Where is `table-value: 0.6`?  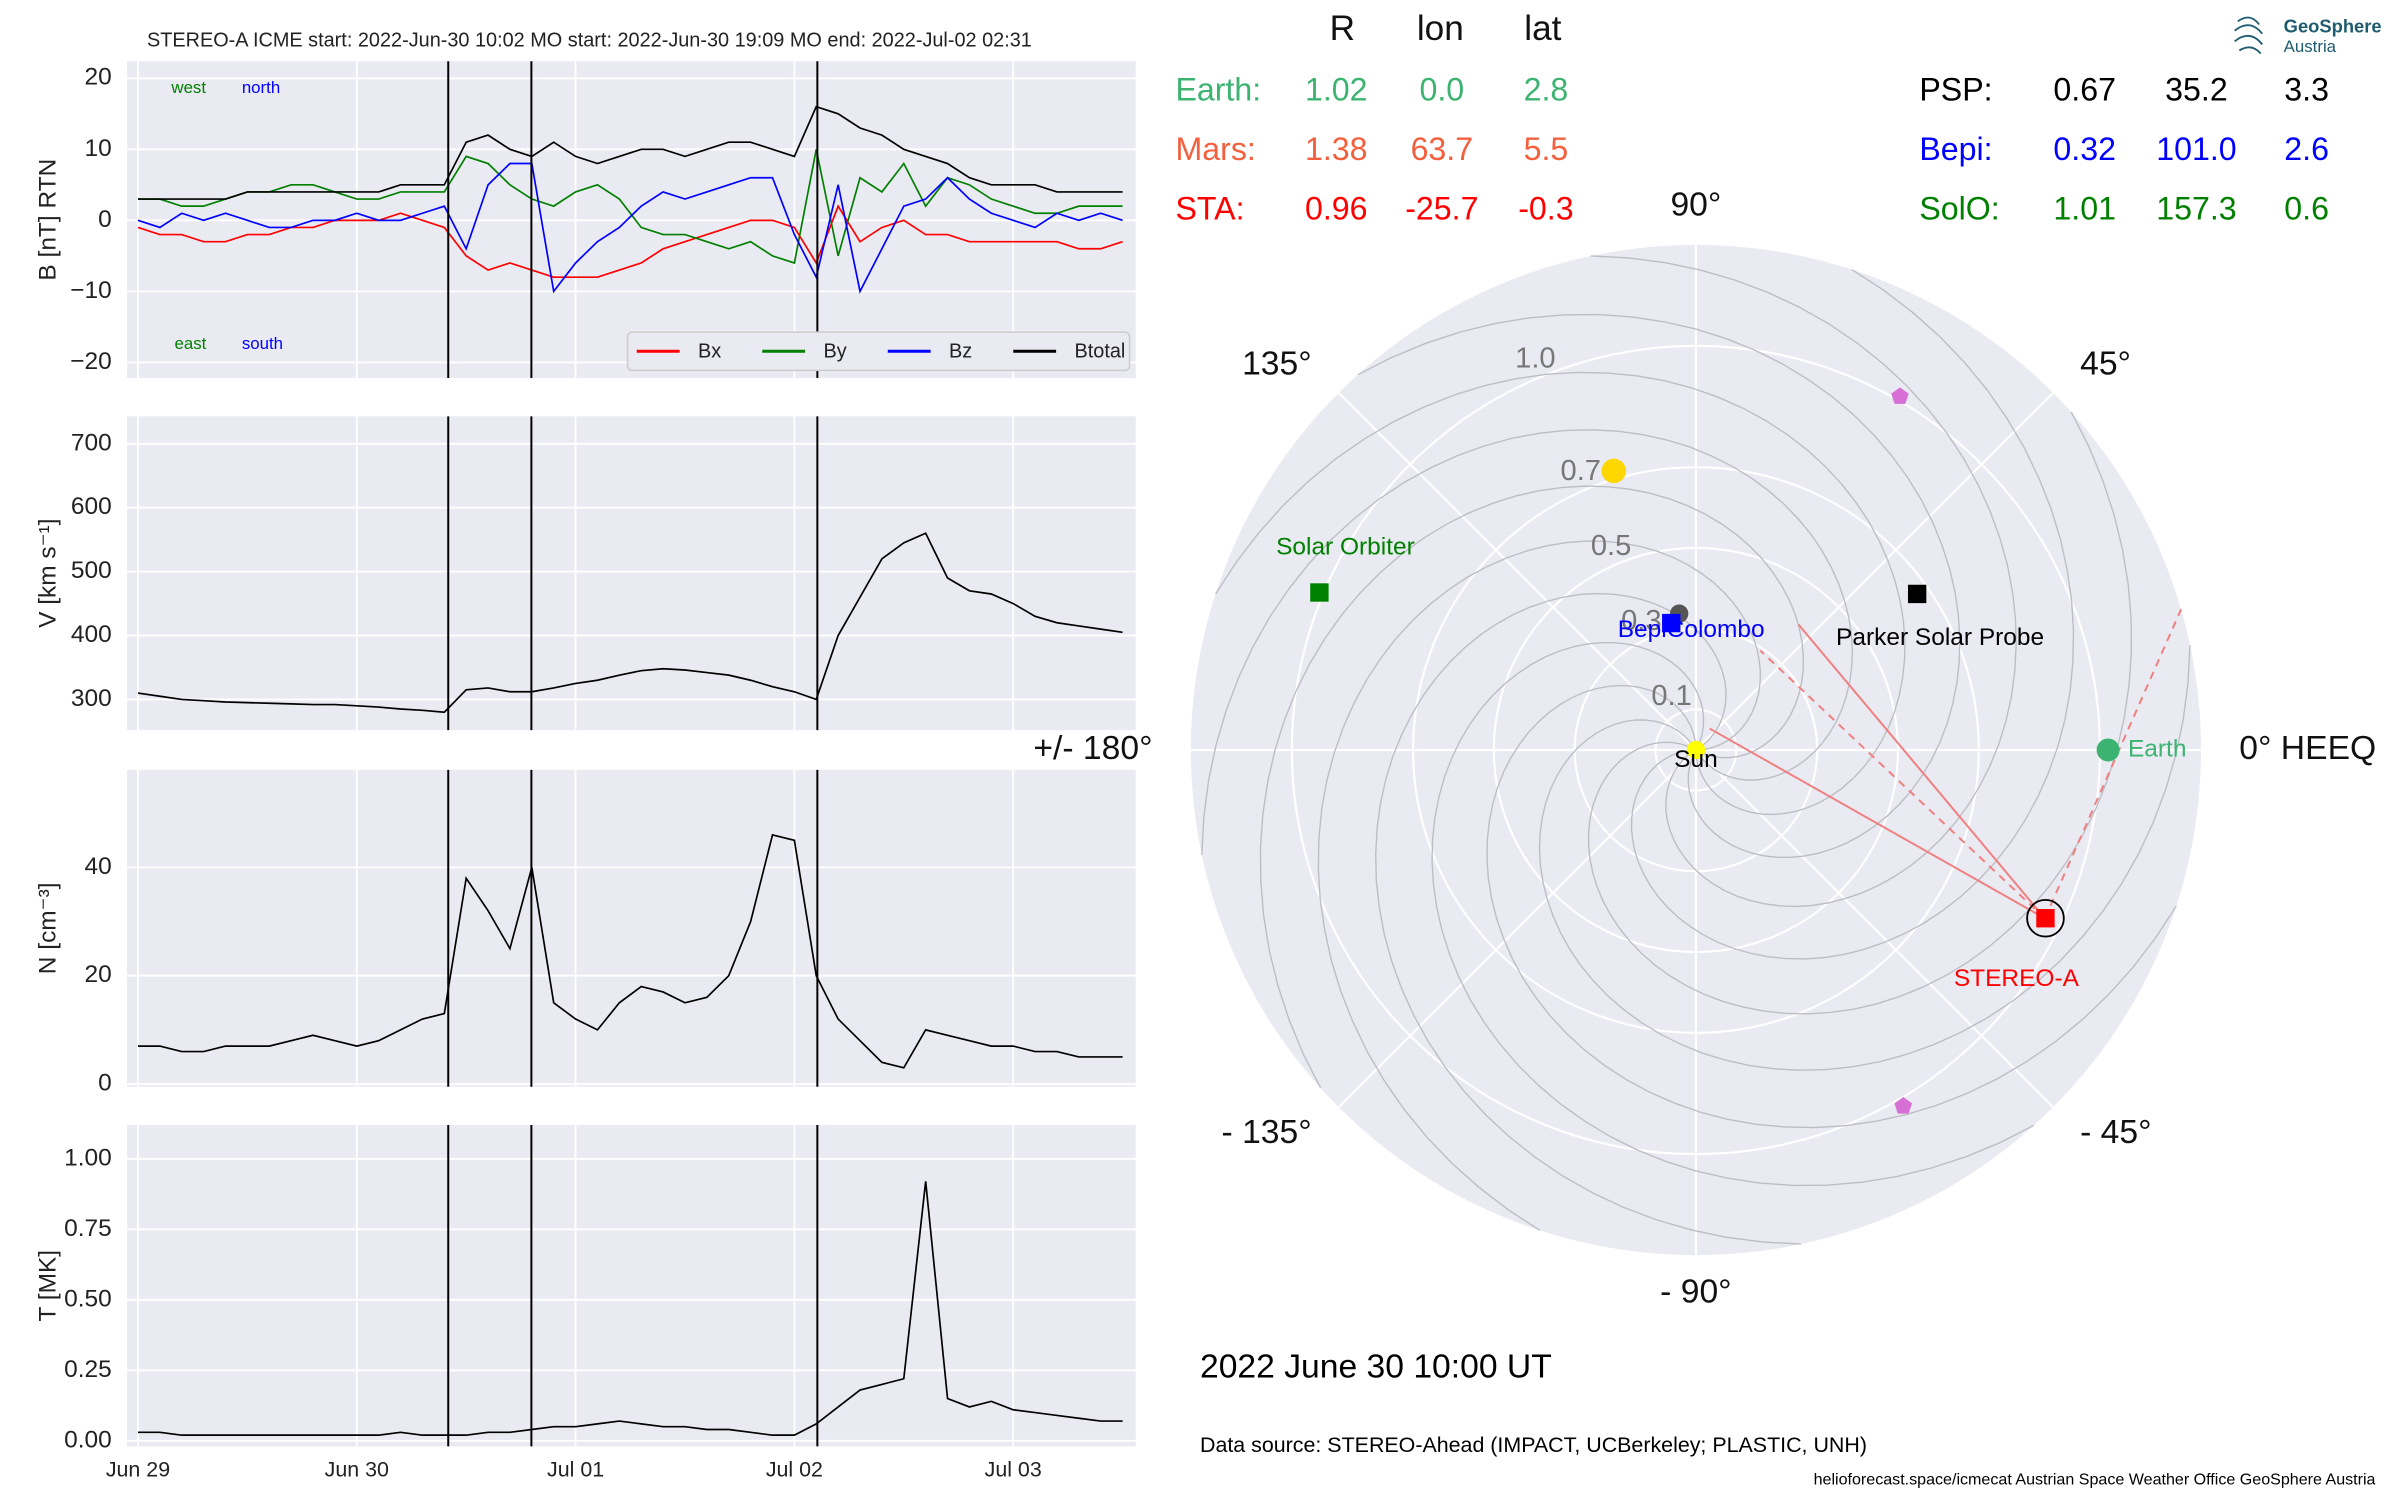
table-value: 0.6 is located at coordinates (2306, 209).